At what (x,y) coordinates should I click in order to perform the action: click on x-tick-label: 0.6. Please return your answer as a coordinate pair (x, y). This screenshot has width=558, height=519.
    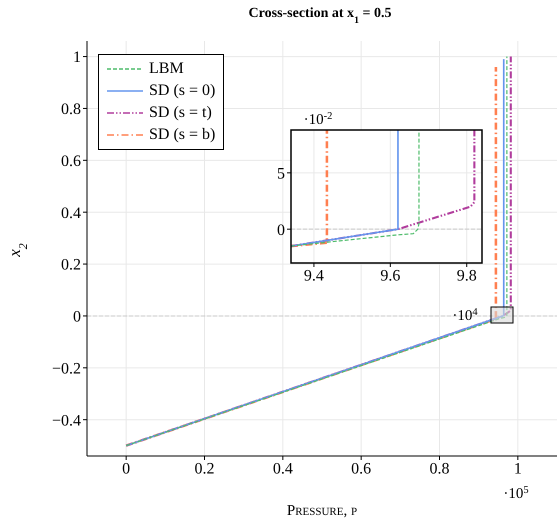
    Looking at the image, I should click on (361, 469).